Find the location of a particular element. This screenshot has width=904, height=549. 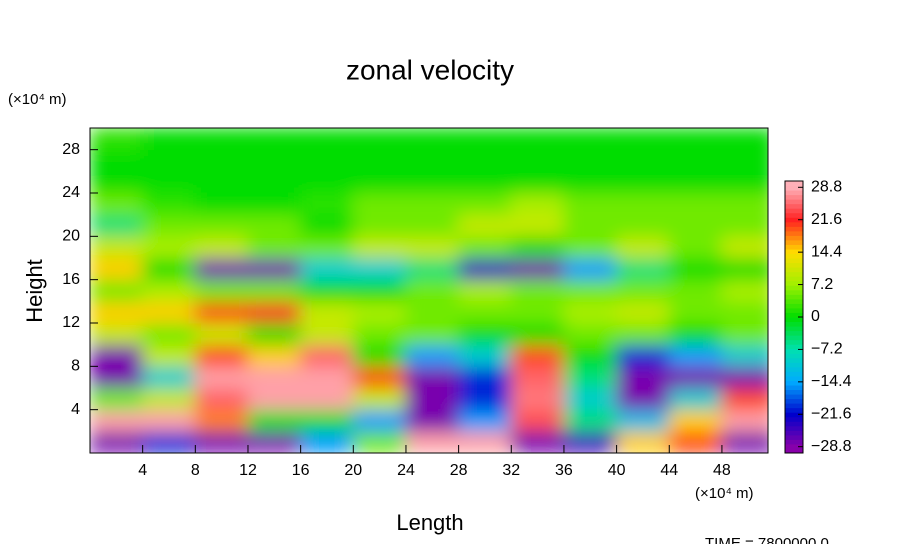

x-axis-label: Length is located at coordinates (429, 522).